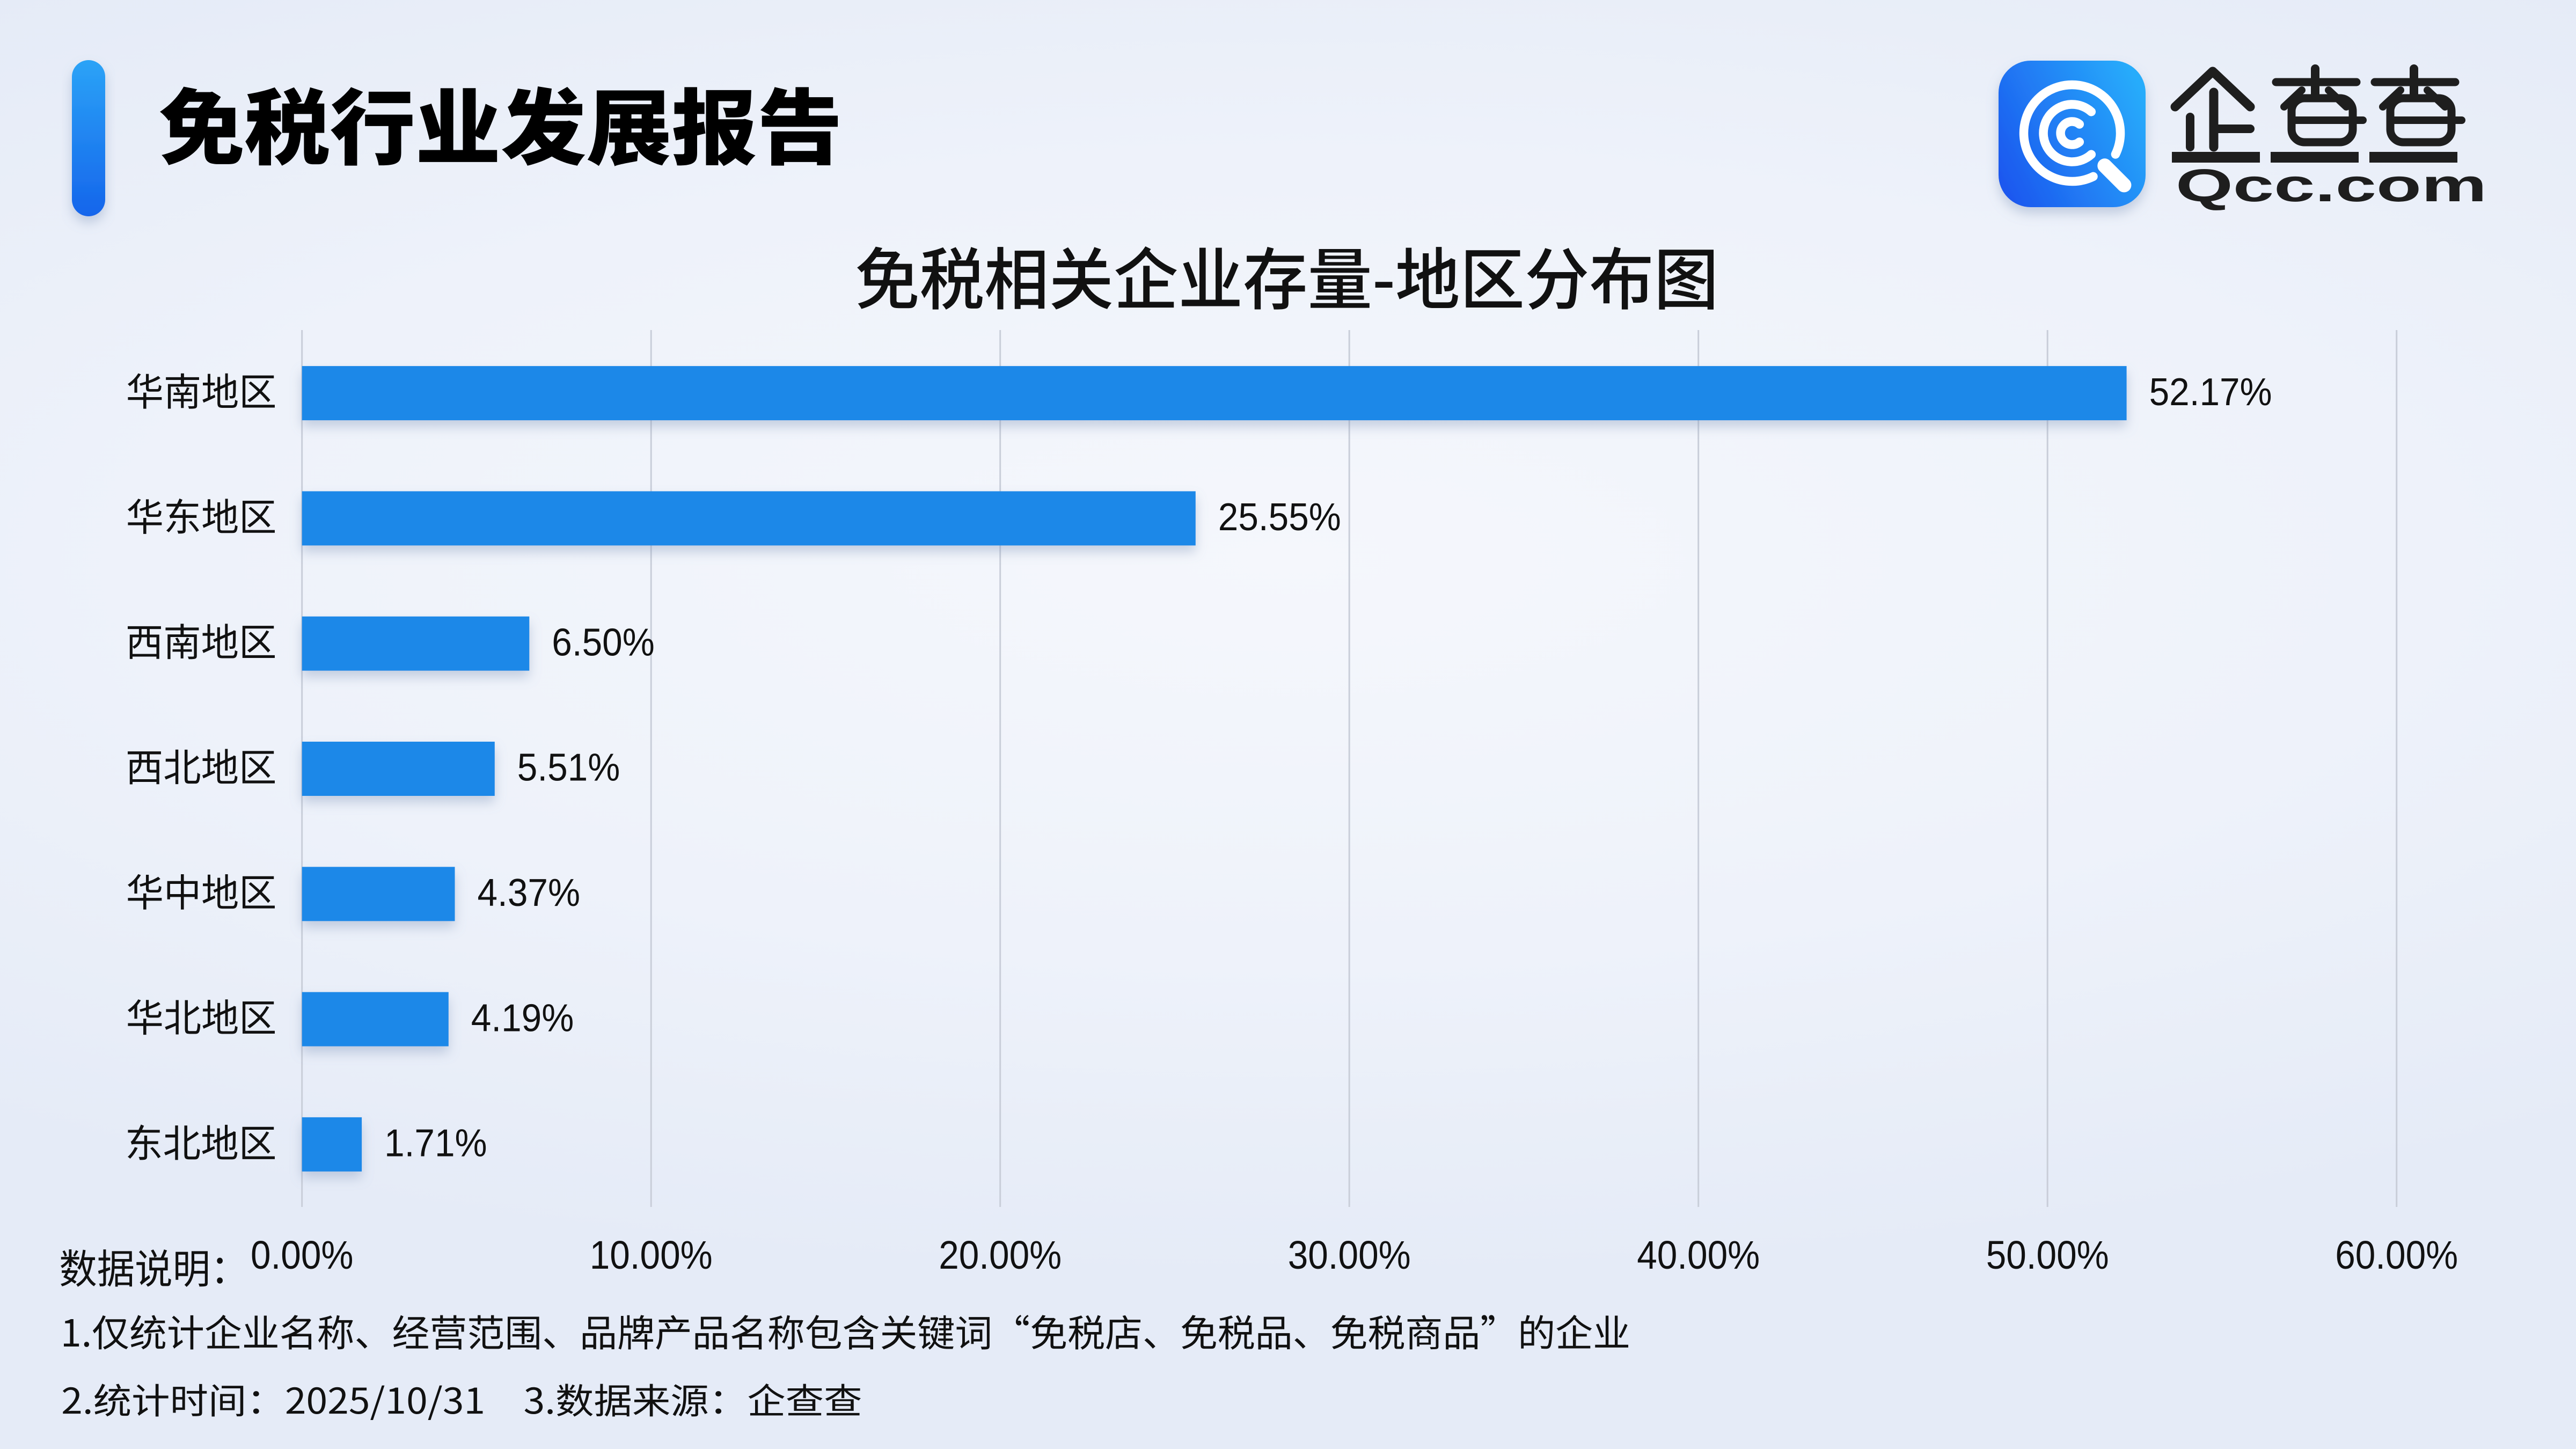 The height and width of the screenshot is (1449, 2576). What do you see at coordinates (1279, 517) in the screenshot?
I see `svg-text: 25.55%` at bounding box center [1279, 517].